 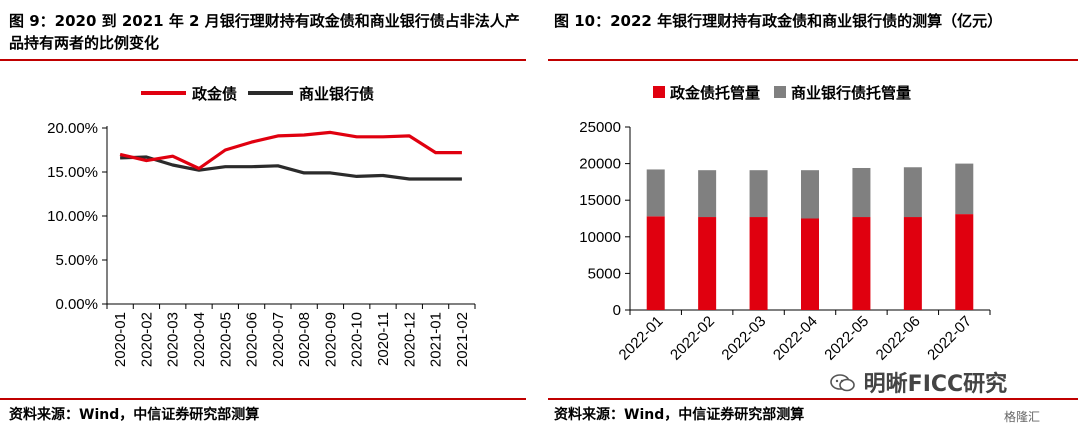 What do you see at coordinates (263, 399) in the screenshot?
I see `left-bottom-rule` at bounding box center [263, 399].